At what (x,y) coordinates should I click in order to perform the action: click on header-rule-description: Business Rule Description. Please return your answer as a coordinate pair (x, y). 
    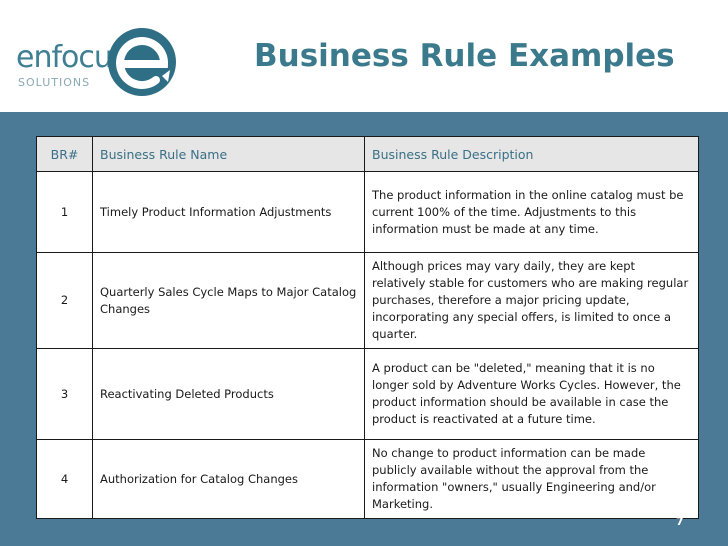
    Looking at the image, I should click on (531, 154).